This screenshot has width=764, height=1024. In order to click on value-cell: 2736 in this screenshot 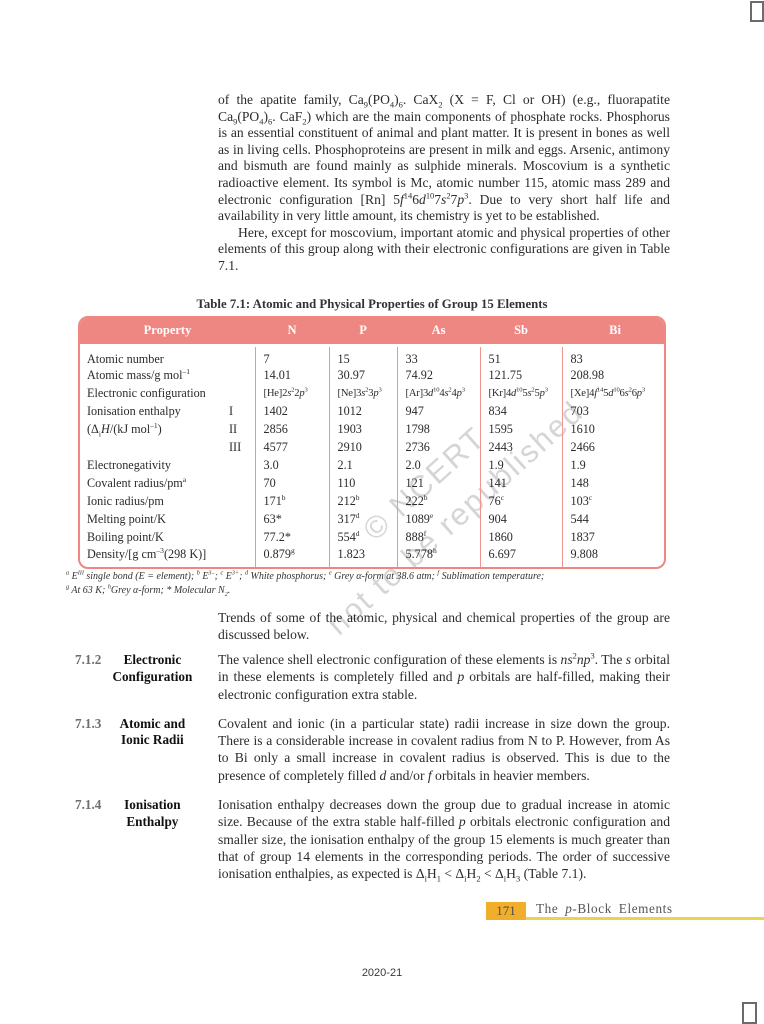, I will do `click(438, 447)`.